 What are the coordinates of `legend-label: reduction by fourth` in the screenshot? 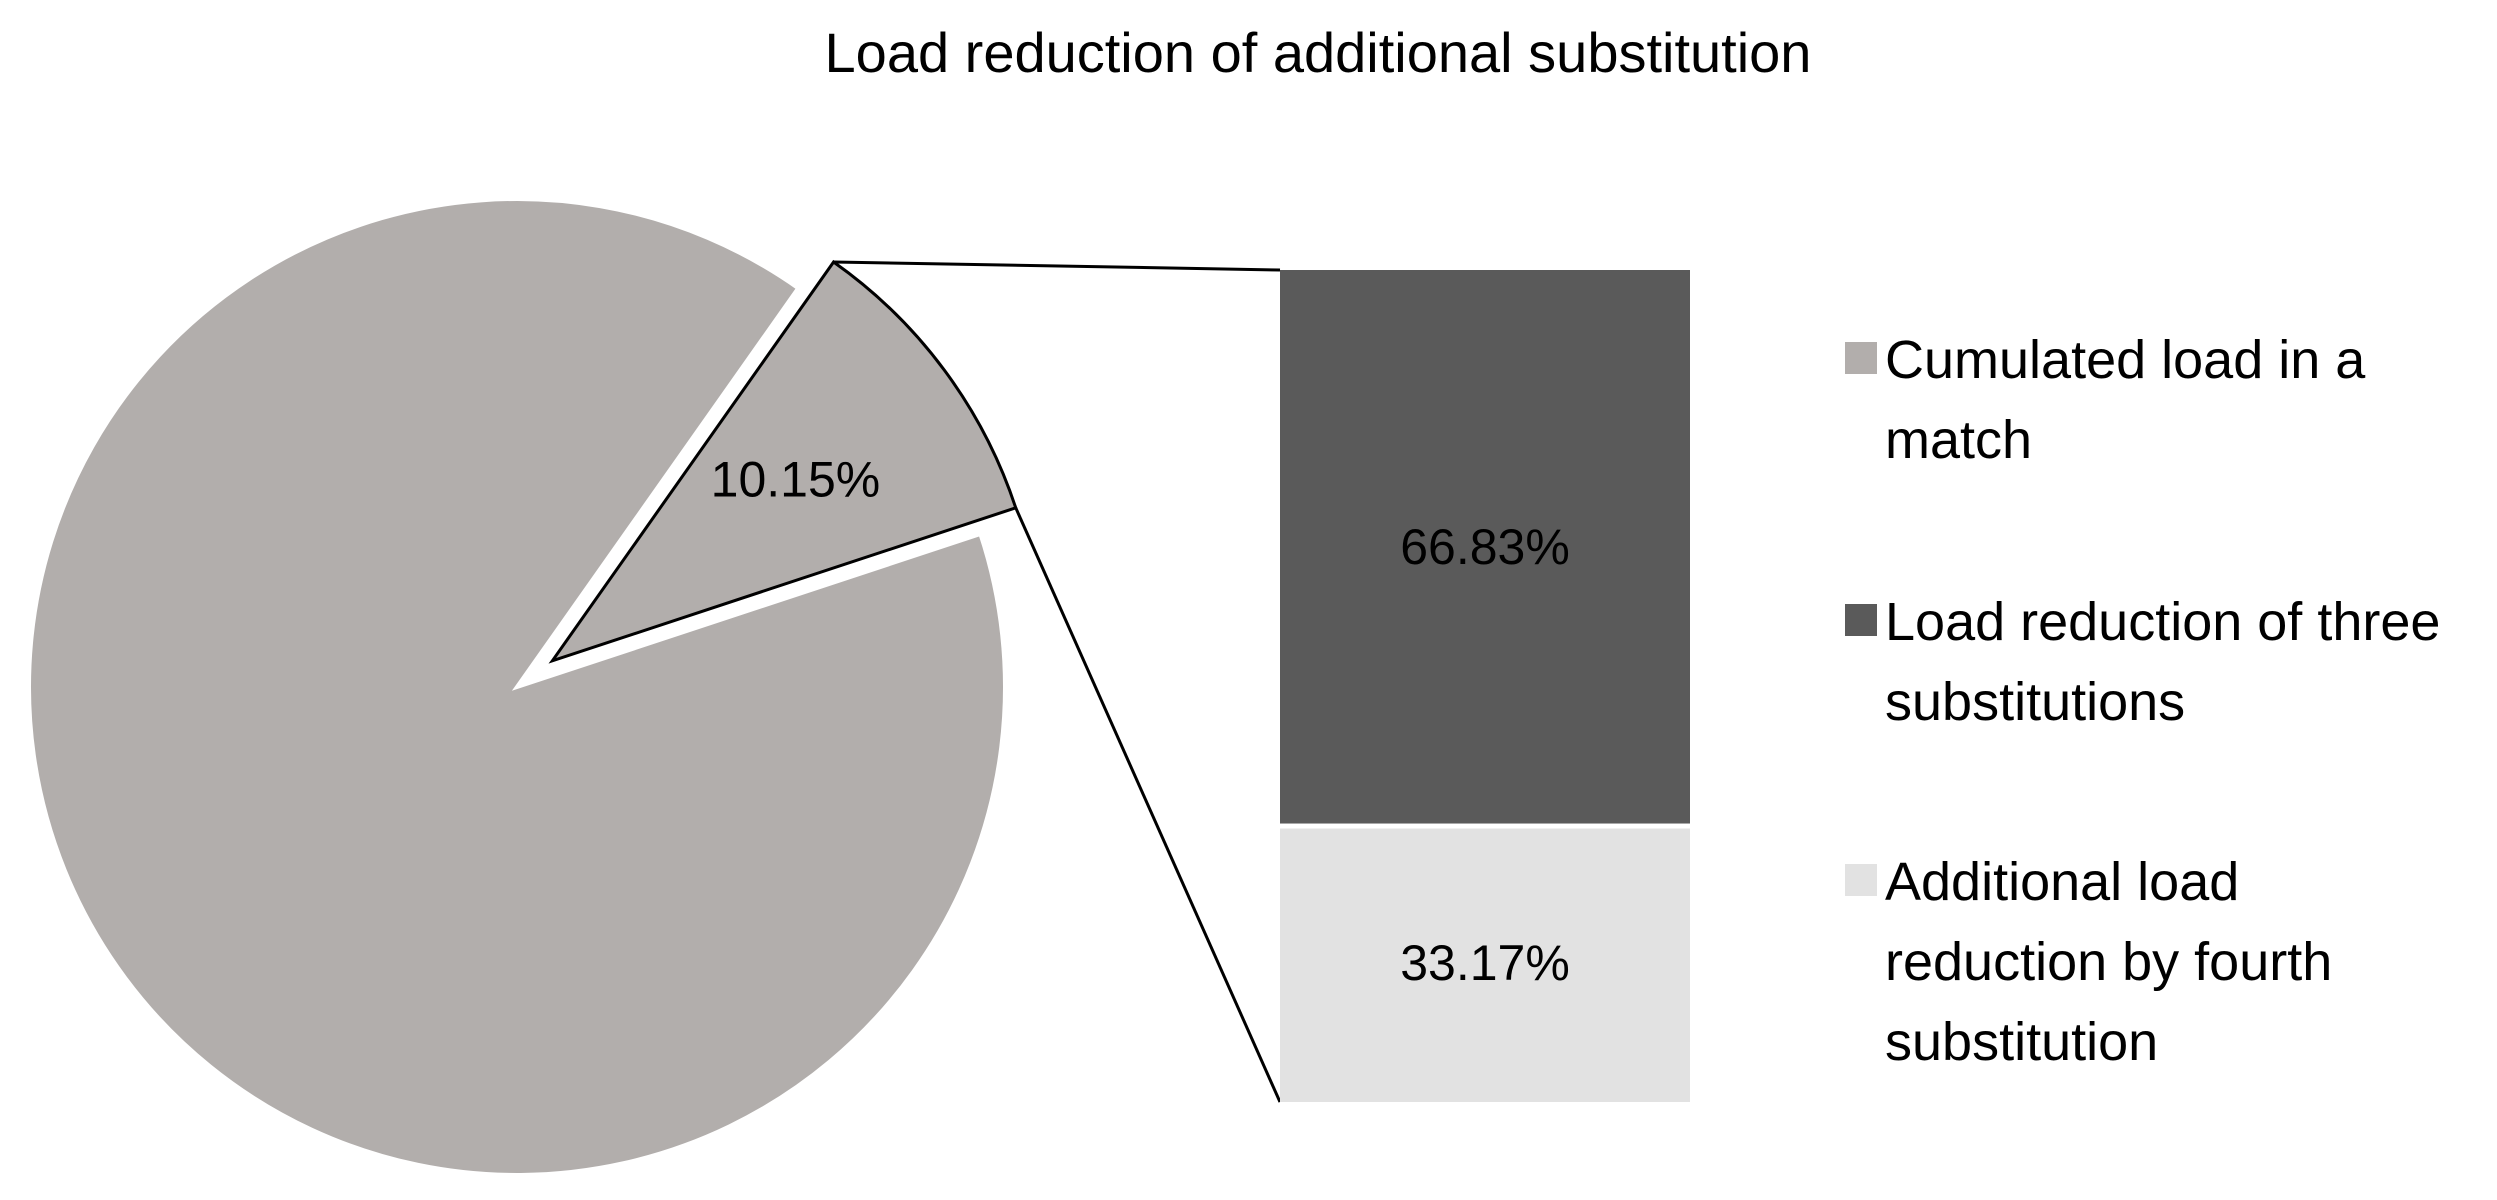 It's located at (2108, 962).